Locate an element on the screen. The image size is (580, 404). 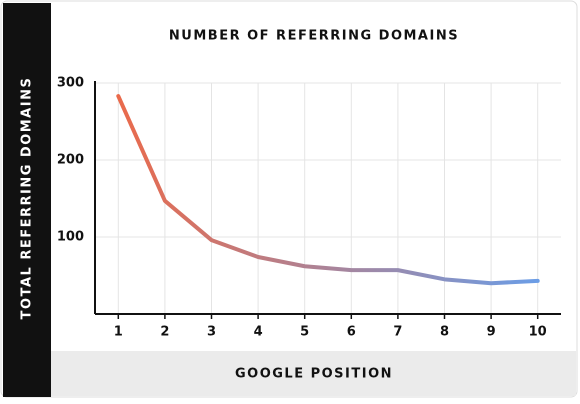
y-axis-label: TOTAL REFERRING DOMAINS is located at coordinates (27, 198).